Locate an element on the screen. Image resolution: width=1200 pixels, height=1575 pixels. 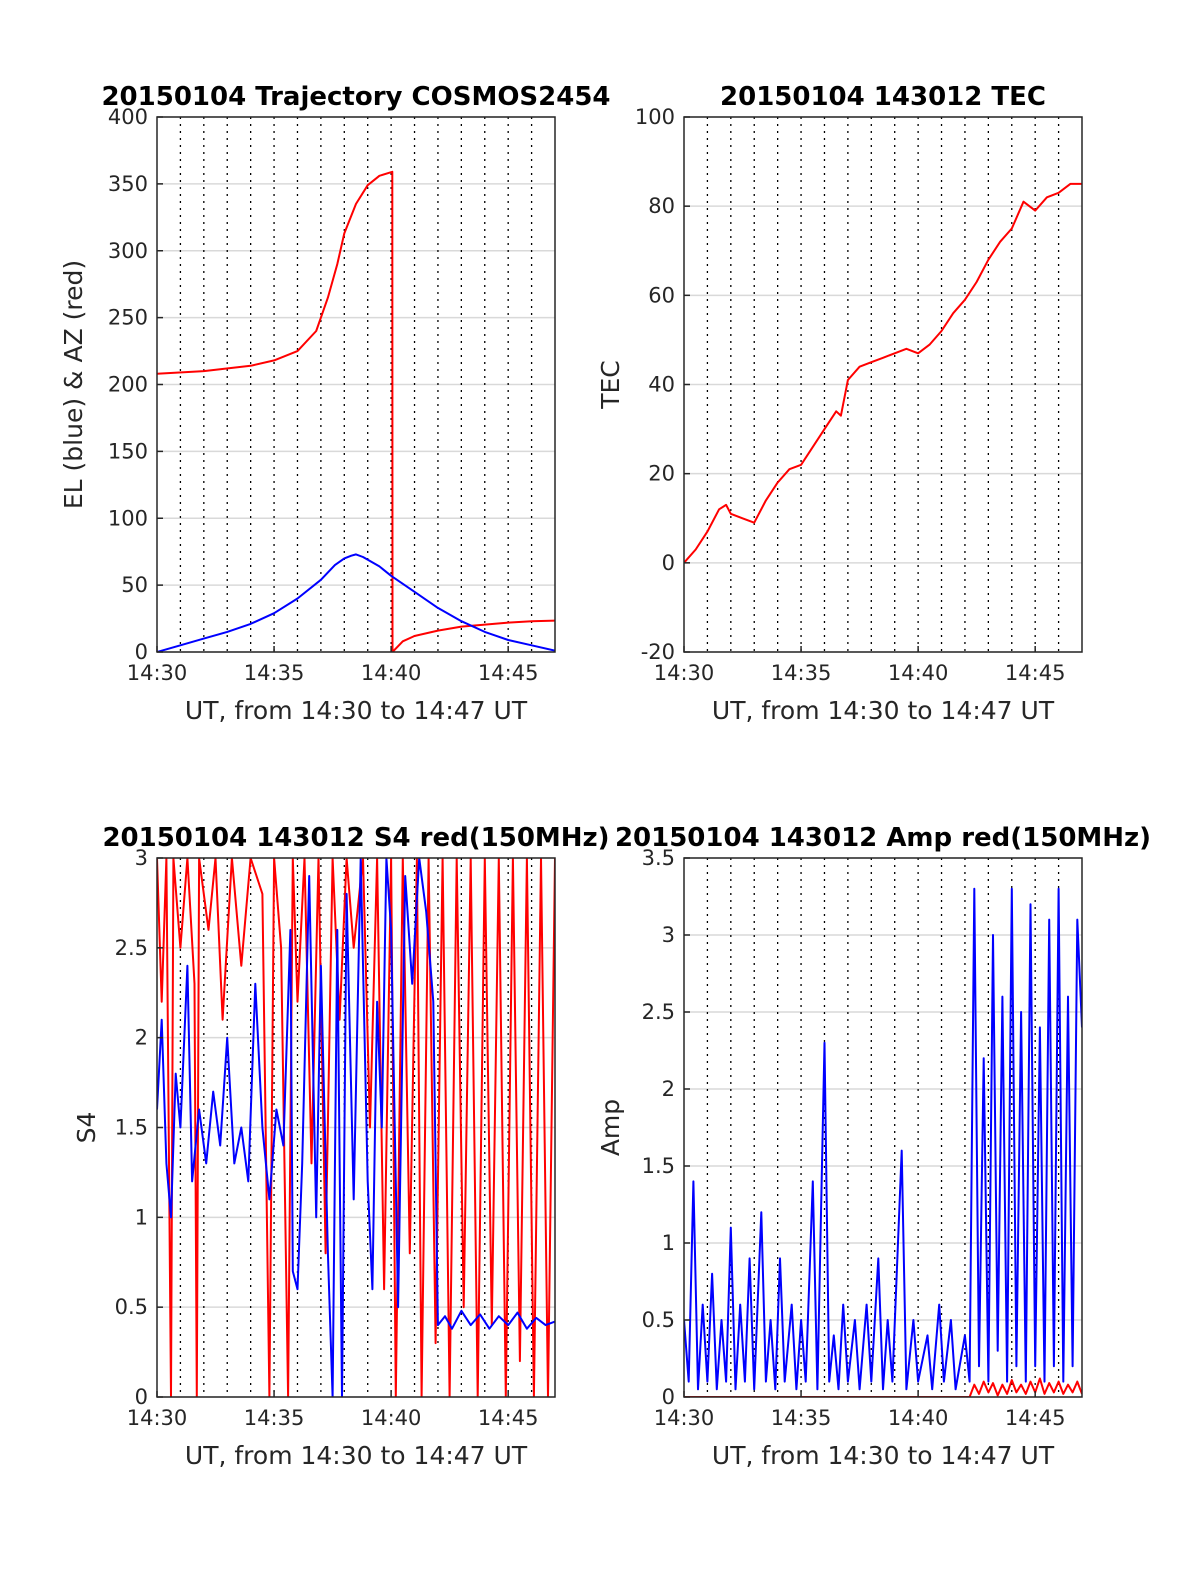
s4-title: 20150104 143012 S4 red(150MHz) is located at coordinates (355, 838).